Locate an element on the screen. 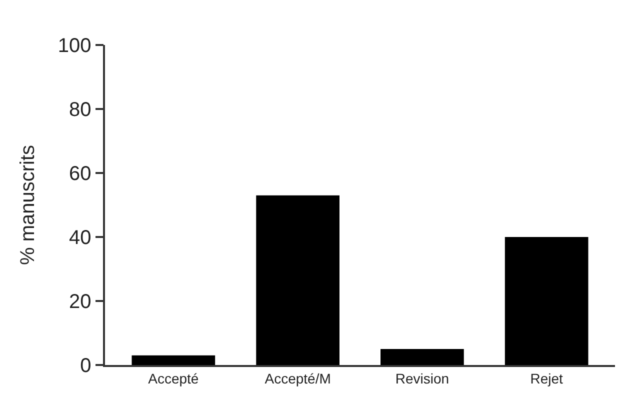 The width and height of the screenshot is (625, 400). x-tick-label: Accepté/M is located at coordinates (297, 378).